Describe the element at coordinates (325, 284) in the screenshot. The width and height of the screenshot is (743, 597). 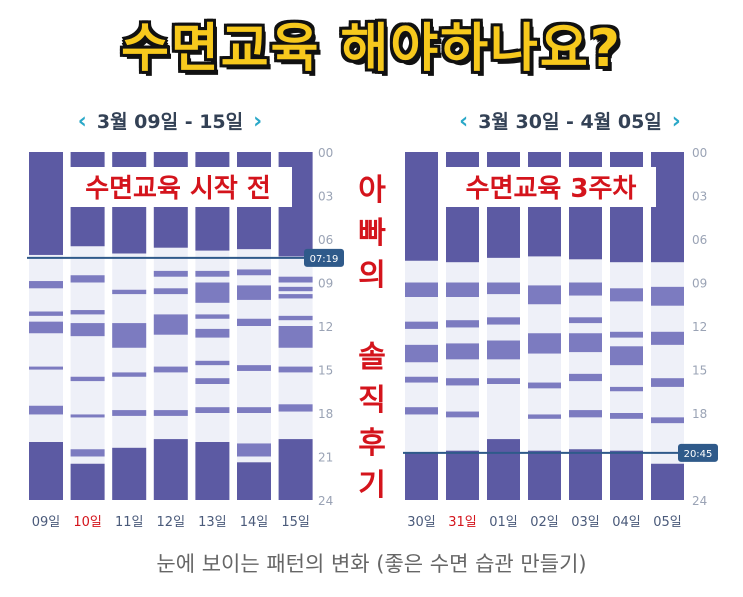
I see `y-tick-before-3: 09` at that location.